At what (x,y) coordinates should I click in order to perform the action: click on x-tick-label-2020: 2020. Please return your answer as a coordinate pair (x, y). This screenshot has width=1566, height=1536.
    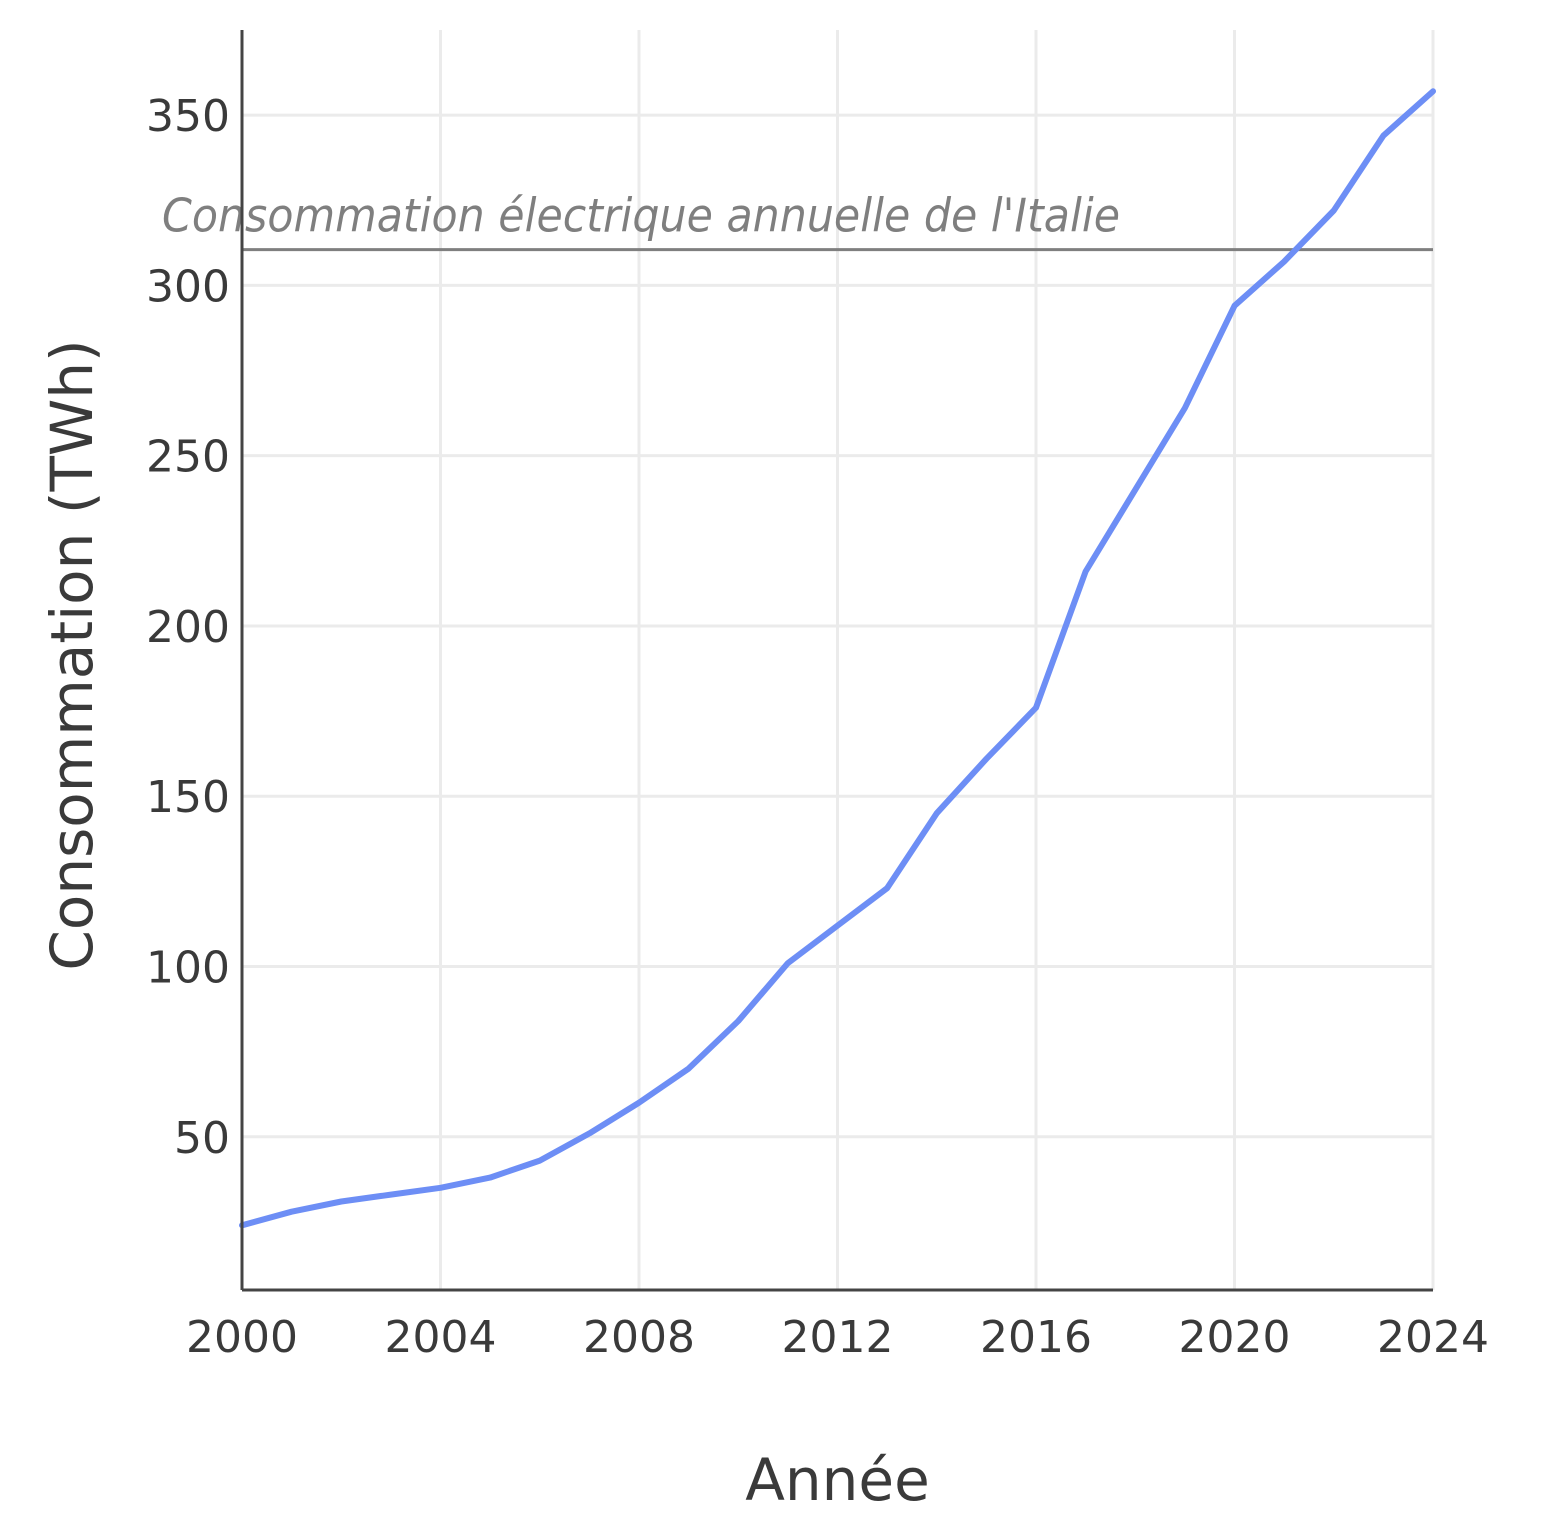
    Looking at the image, I should click on (1235, 1337).